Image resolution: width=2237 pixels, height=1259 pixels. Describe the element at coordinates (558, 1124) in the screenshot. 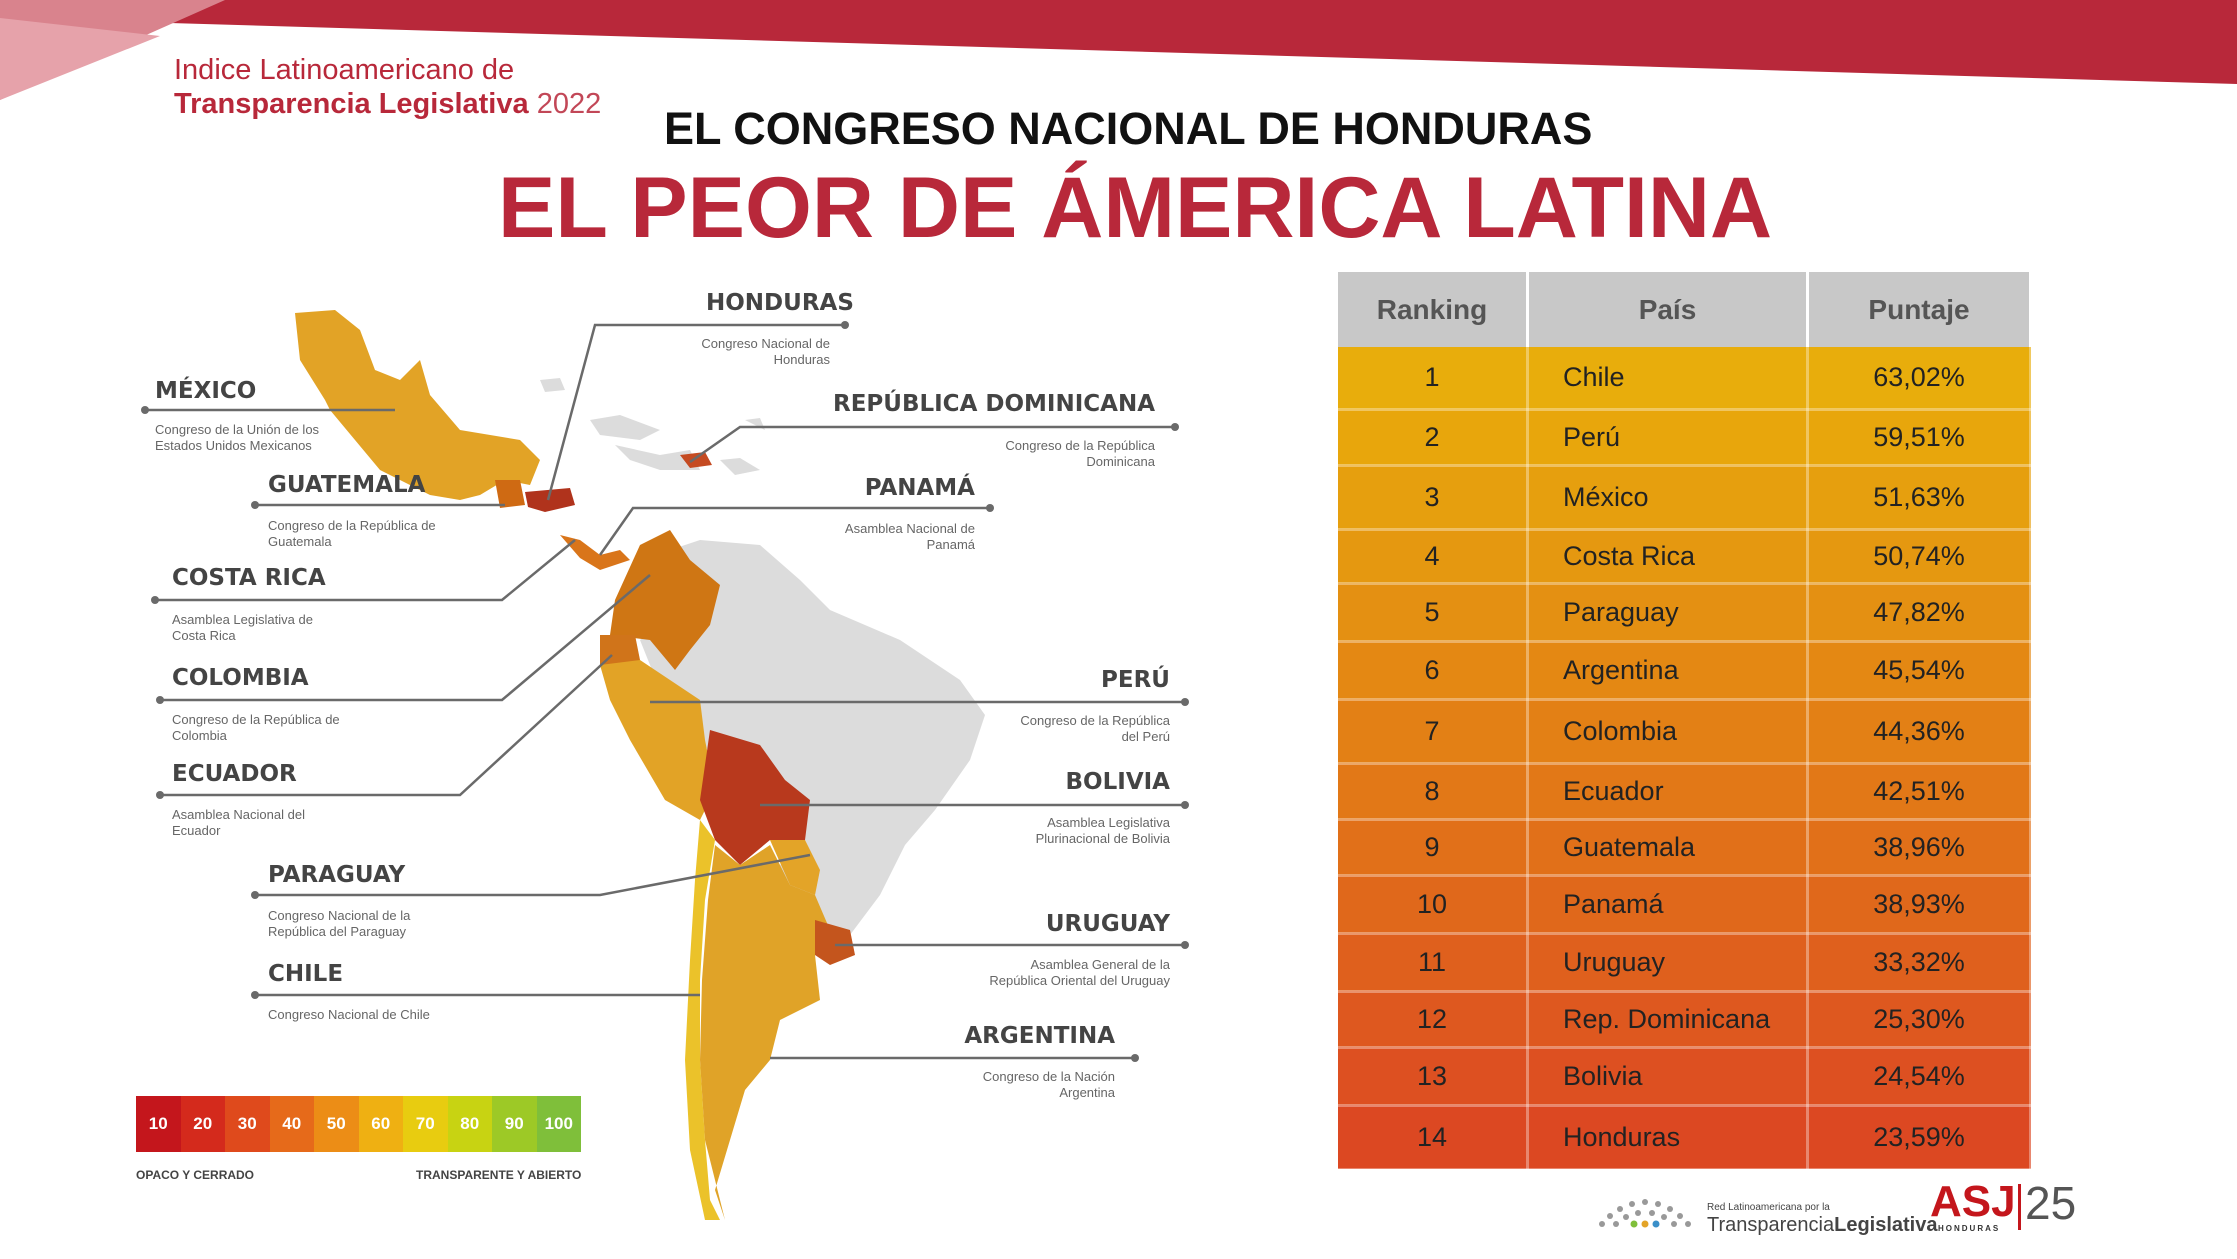

I see `legend-segment: 100` at that location.